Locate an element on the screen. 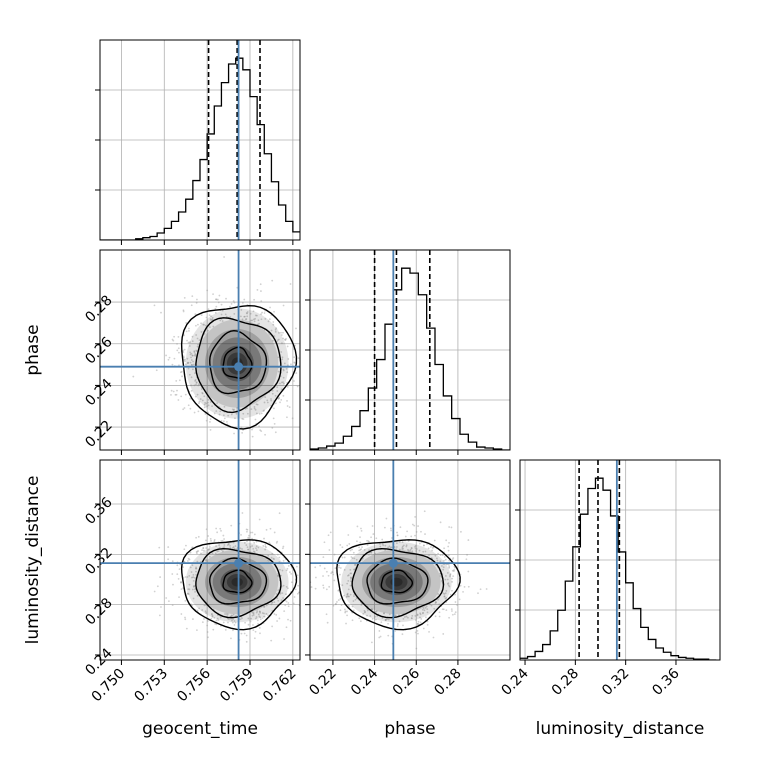  x-tick-label: 0.22 is located at coordinates (322, 682).